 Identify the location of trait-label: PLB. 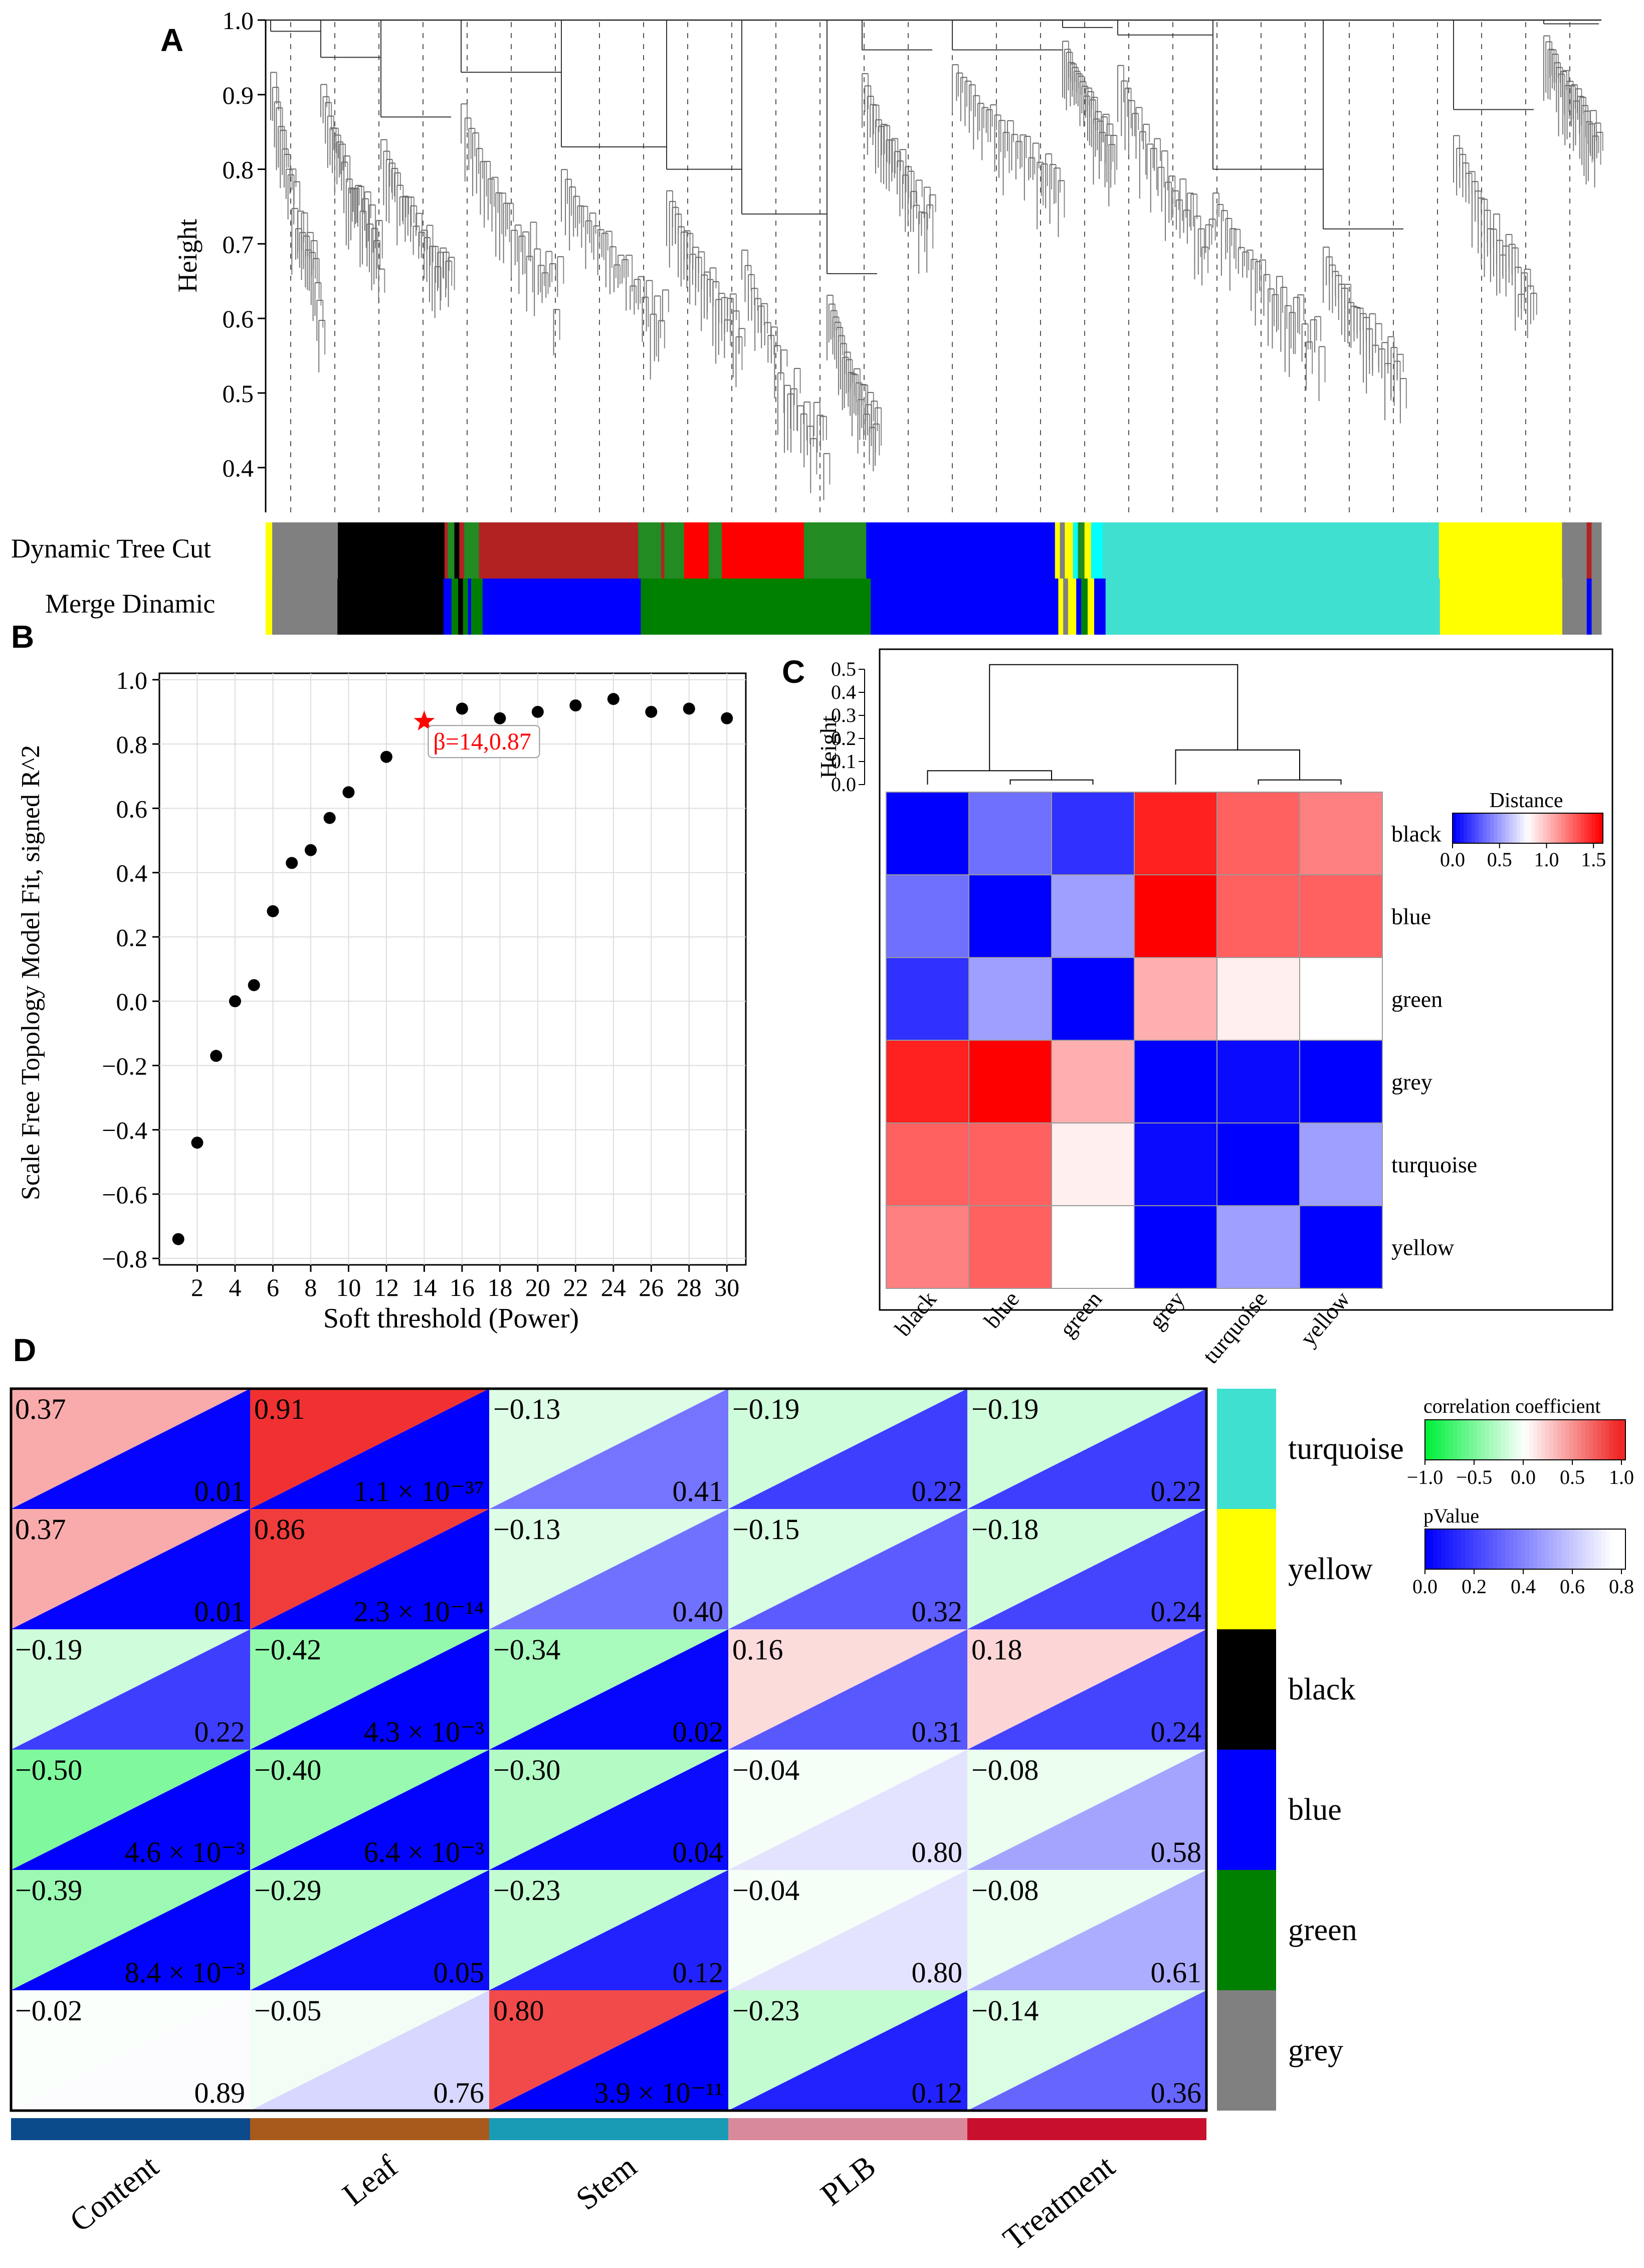
(848, 2180).